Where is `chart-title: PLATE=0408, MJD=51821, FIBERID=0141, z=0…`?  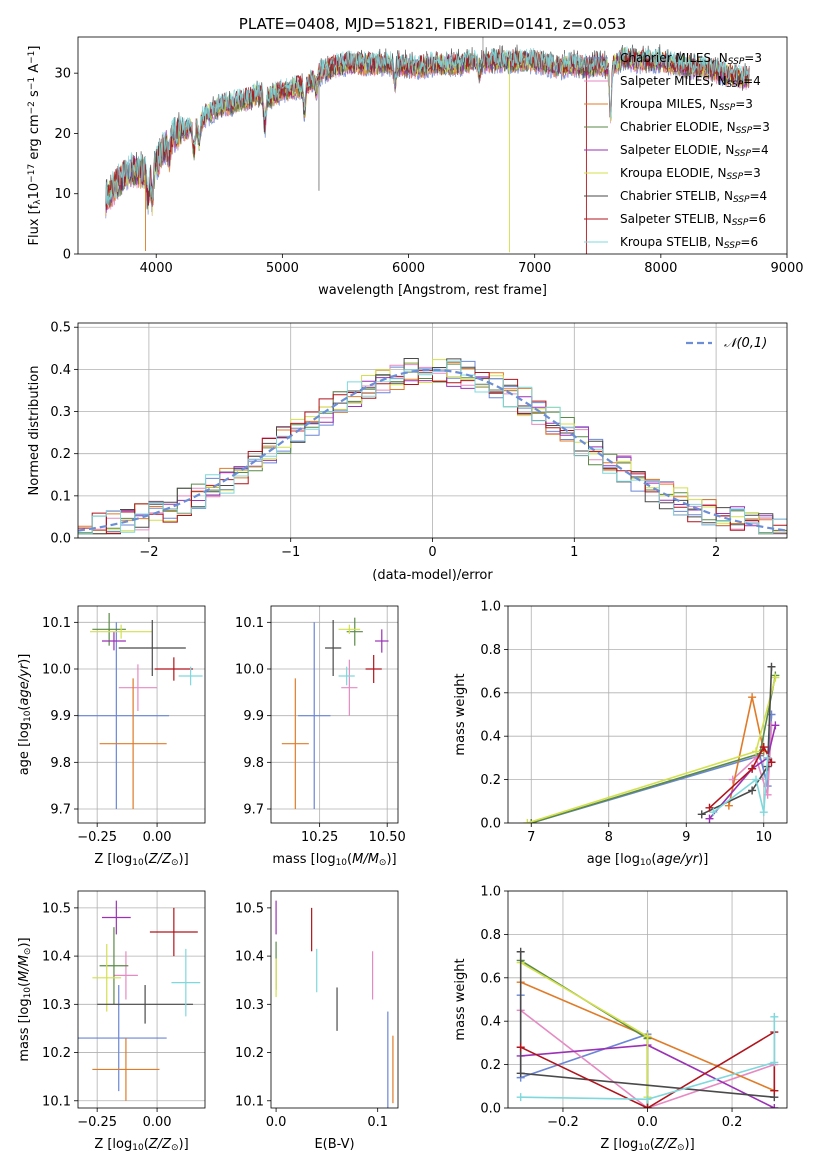 chart-title: PLATE=0408, MJD=51821, FIBERID=0141, z=0… is located at coordinates (432, 24).